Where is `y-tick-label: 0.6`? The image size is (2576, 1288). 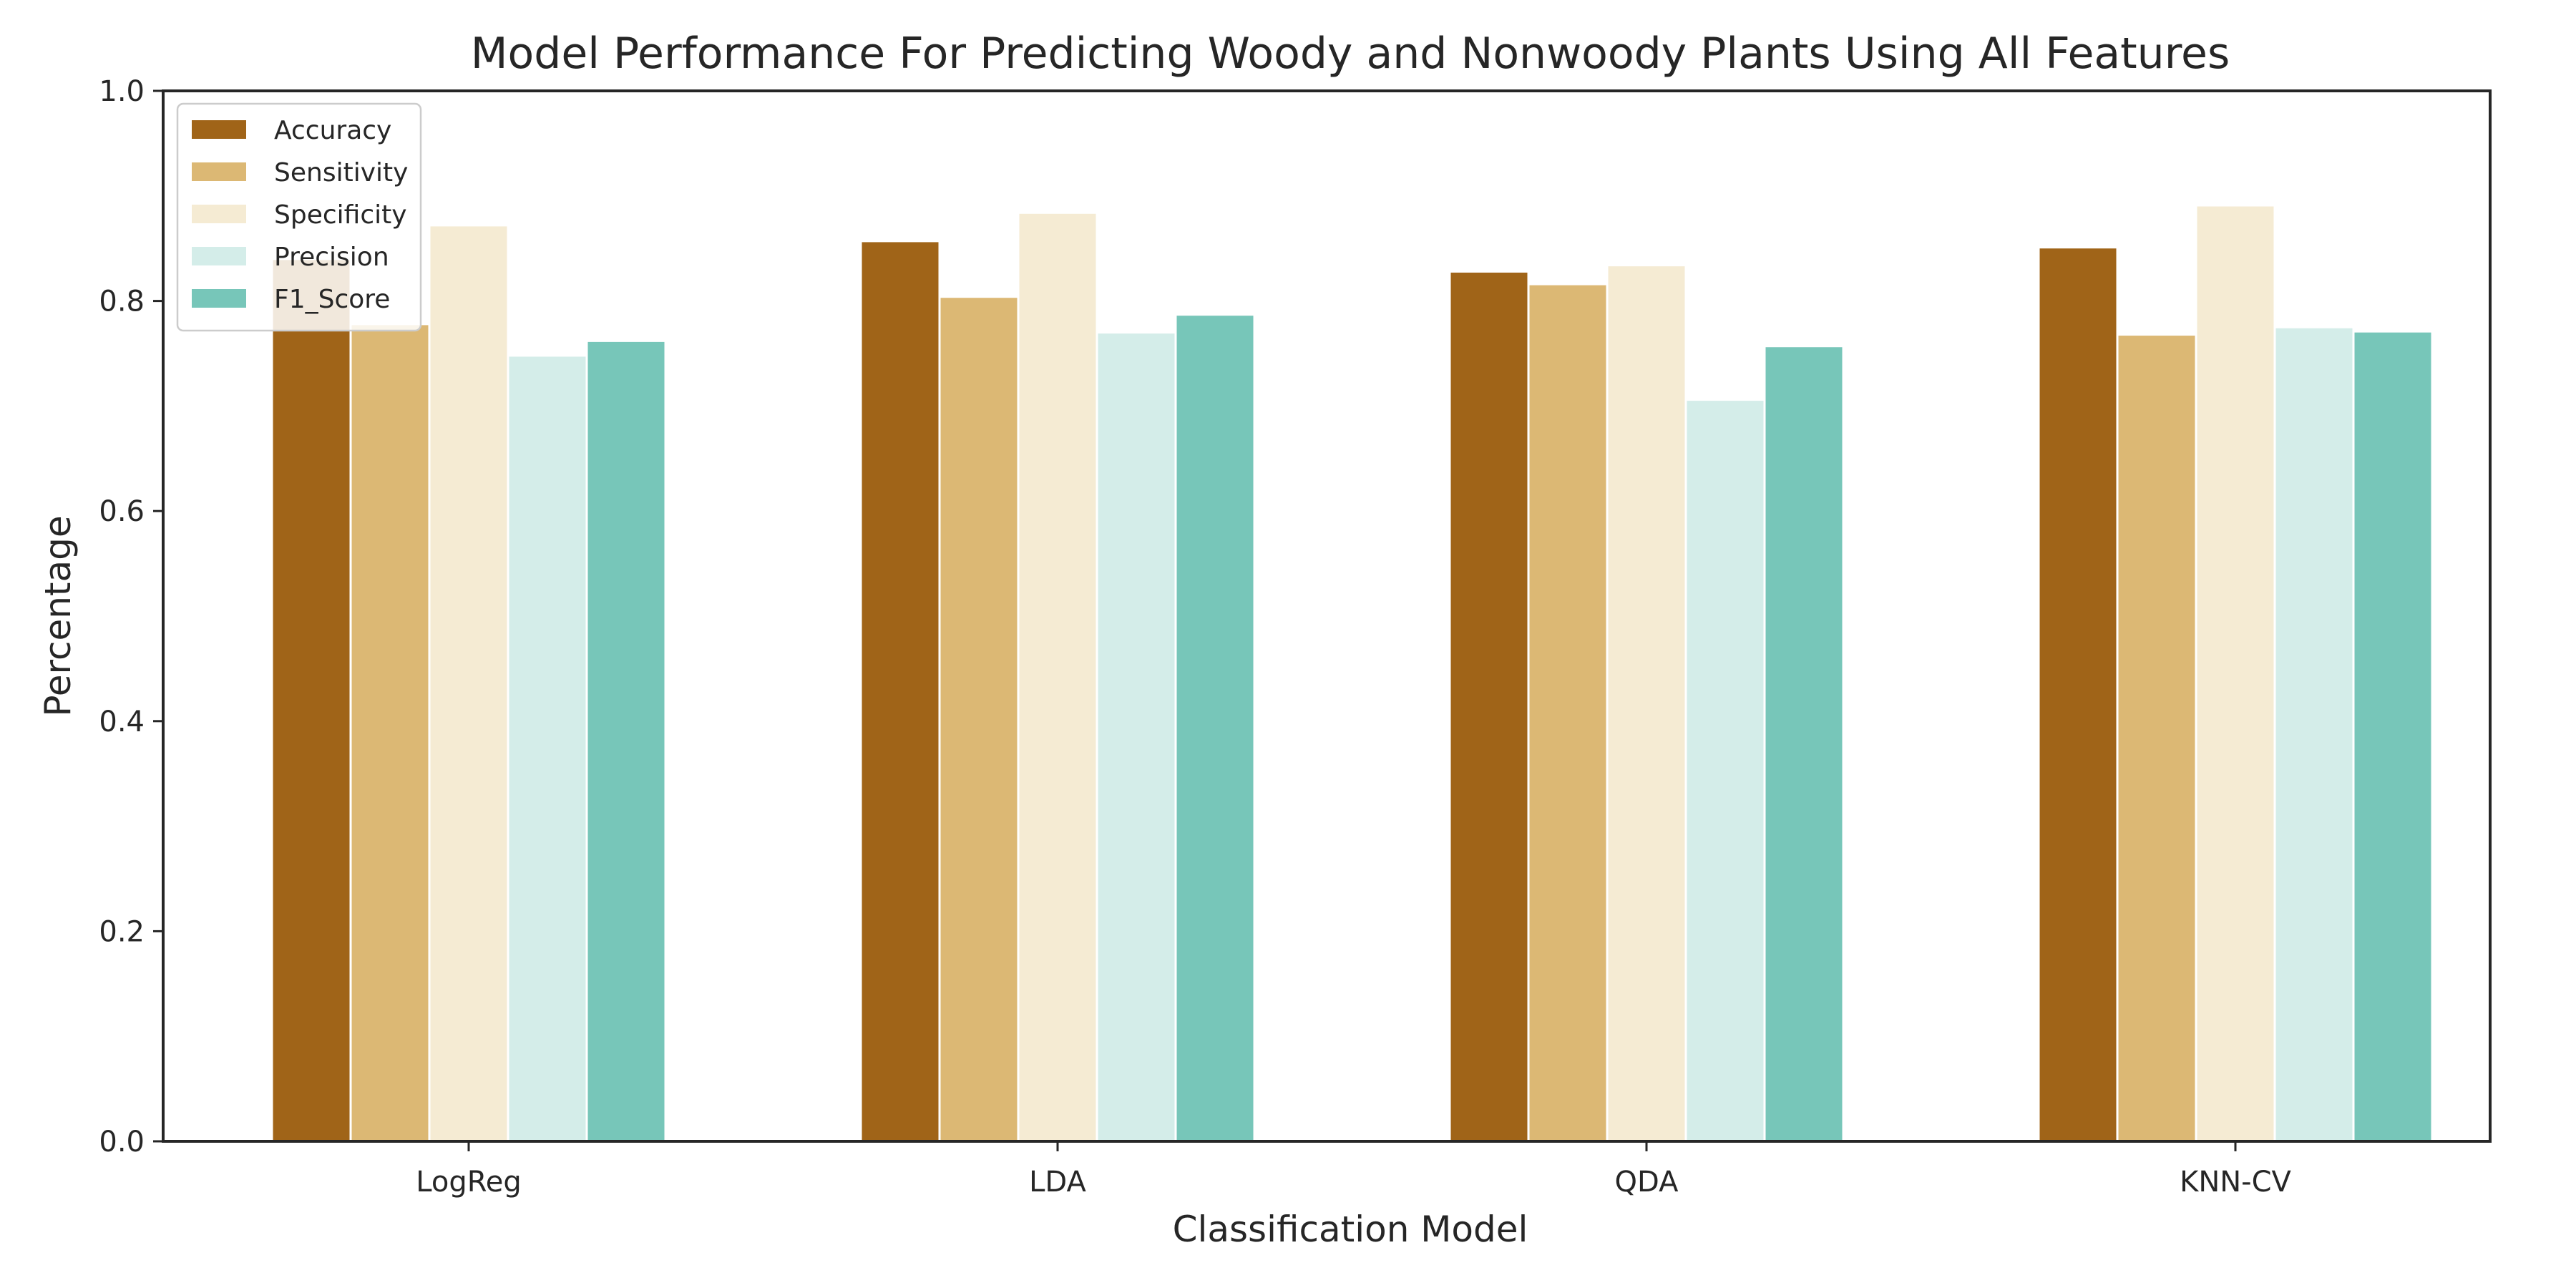
y-tick-label: 0.6 is located at coordinates (122, 511).